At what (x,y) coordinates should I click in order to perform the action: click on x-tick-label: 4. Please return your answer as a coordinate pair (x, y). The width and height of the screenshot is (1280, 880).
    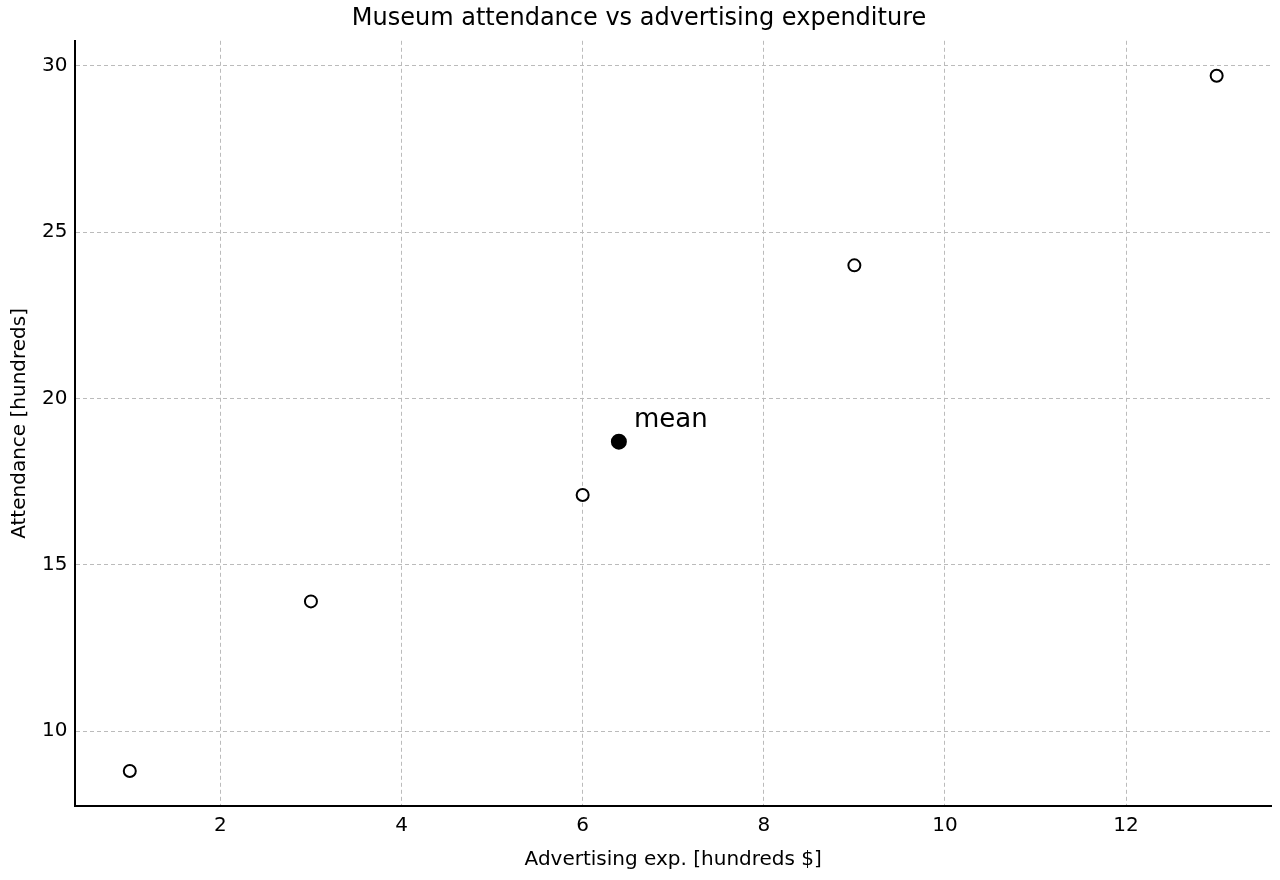
    Looking at the image, I should click on (401, 824).